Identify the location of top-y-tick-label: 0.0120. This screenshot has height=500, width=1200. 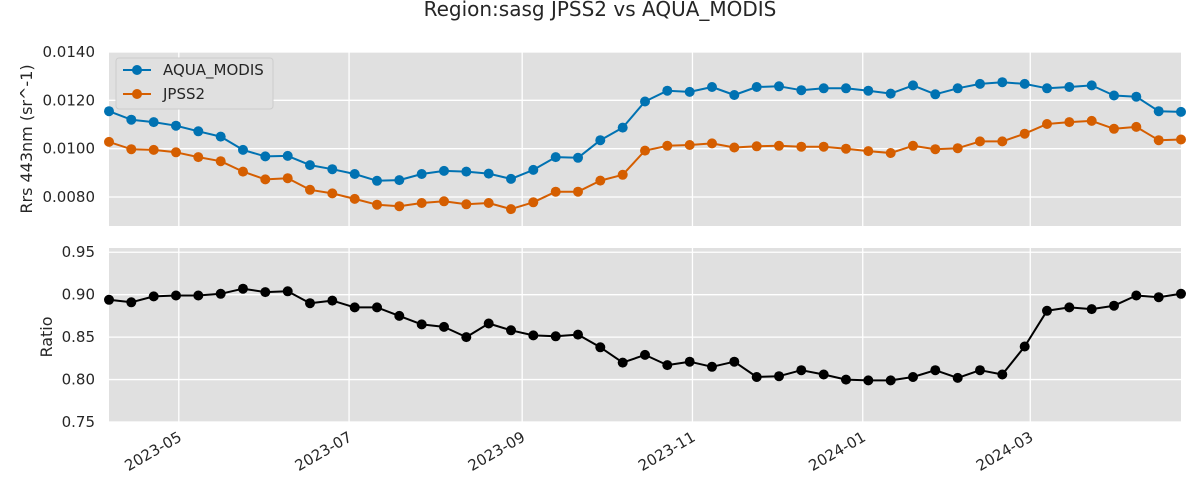
(69, 100).